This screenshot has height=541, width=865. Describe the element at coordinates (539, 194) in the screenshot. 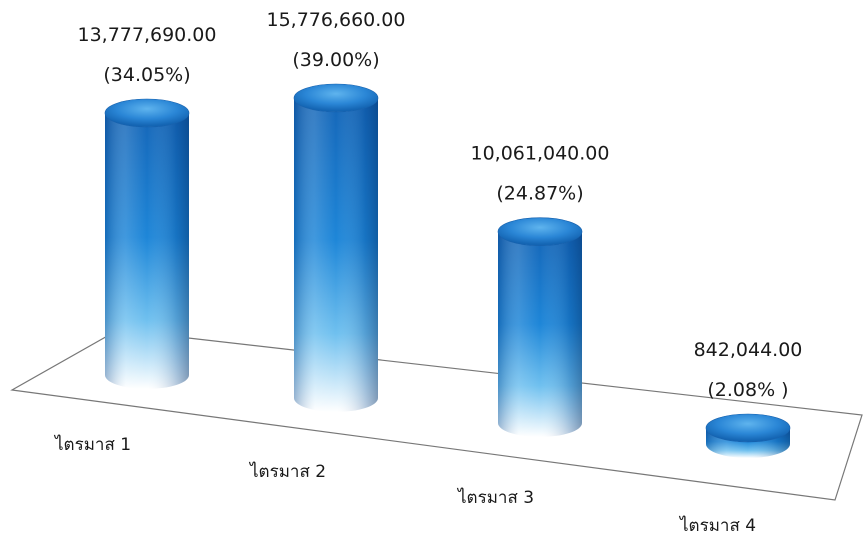

I see `percent-label: (24.87%)` at that location.